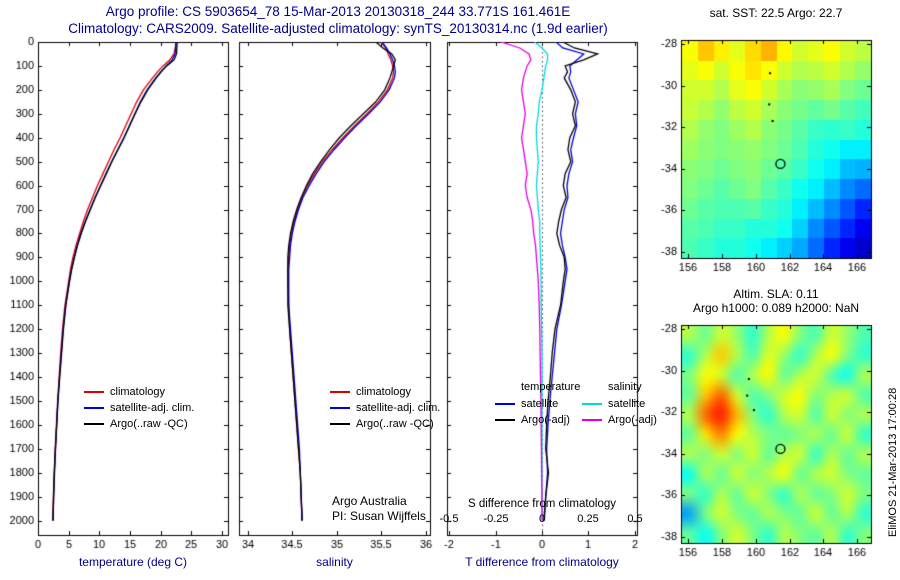 This screenshot has height=580, width=900. Describe the element at coordinates (505, 404) in the screenshot. I see `satellite-t-line-swatch` at that location.